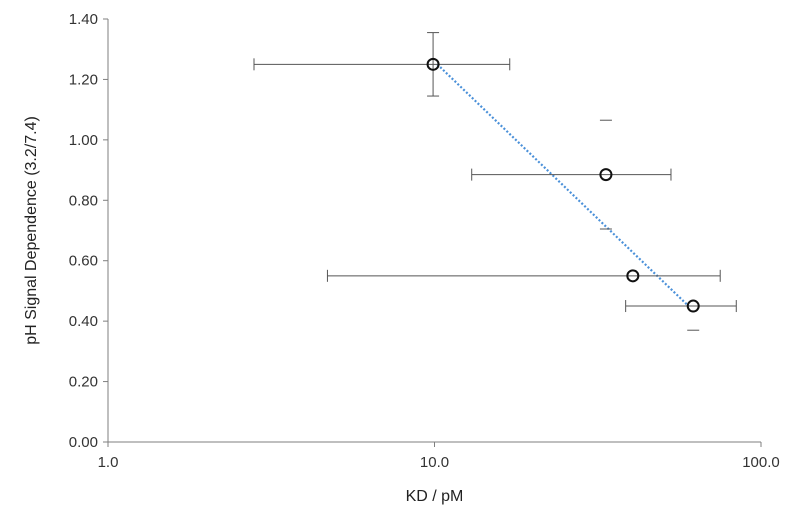 This screenshot has width=789, height=510. Describe the element at coordinates (434, 462) in the screenshot. I see `x-tick-label: 10.0` at that location.